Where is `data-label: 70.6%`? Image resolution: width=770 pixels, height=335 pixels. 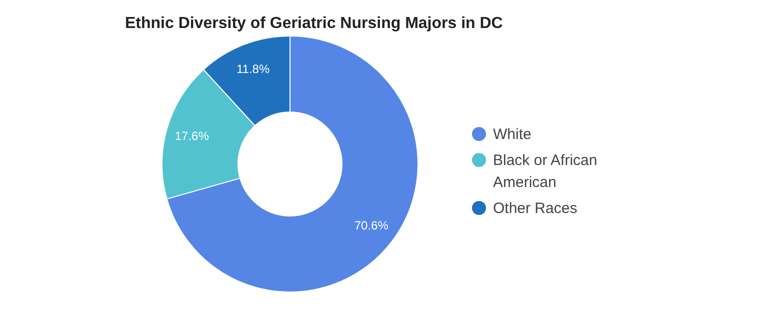 data-label: 70.6% is located at coordinates (371, 225).